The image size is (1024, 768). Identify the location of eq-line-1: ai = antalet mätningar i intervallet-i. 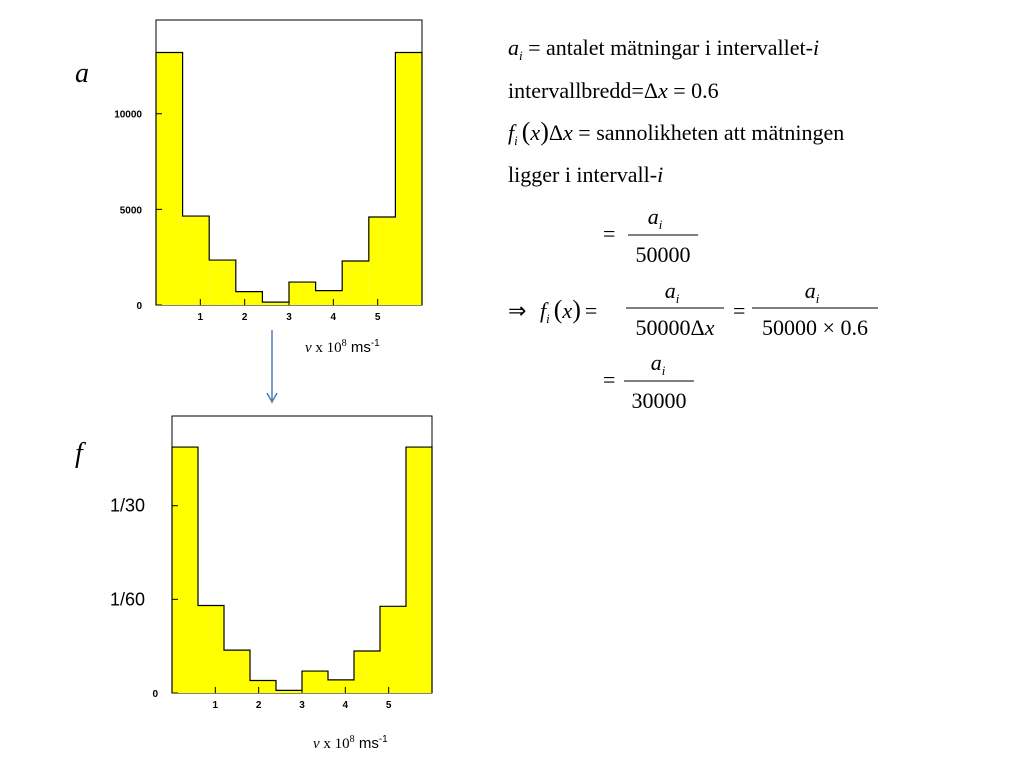
(663, 49).